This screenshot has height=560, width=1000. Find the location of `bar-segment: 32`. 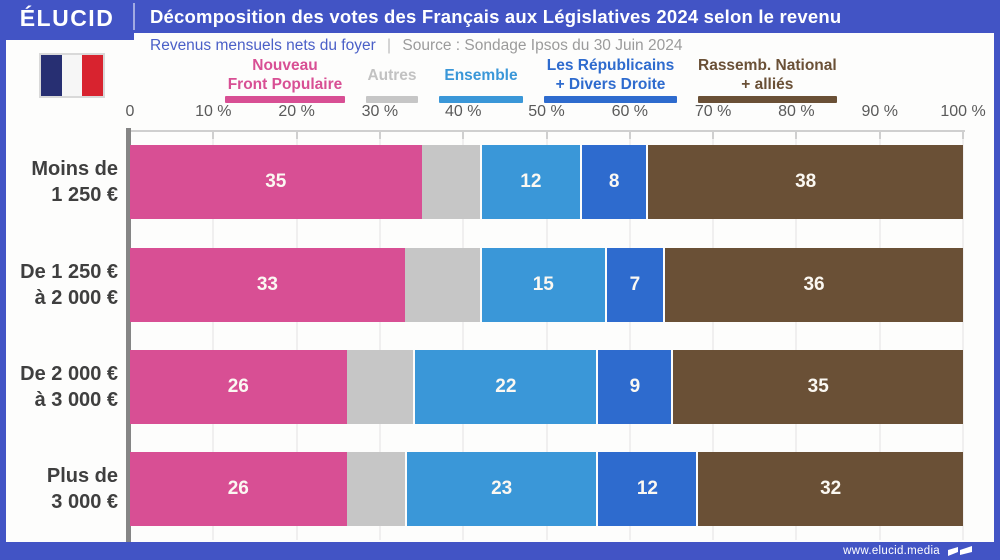

bar-segment: 32 is located at coordinates (829, 489).